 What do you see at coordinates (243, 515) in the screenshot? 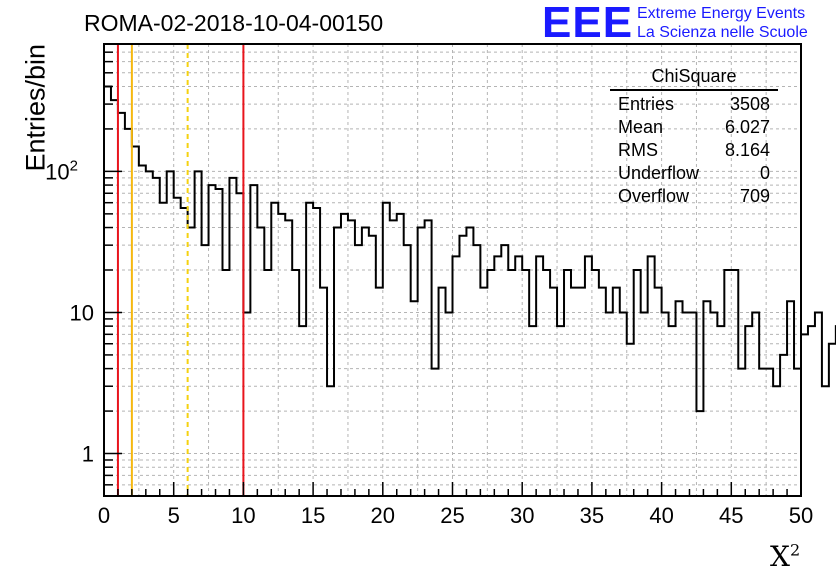
I see `x-tick-label: 10` at bounding box center [243, 515].